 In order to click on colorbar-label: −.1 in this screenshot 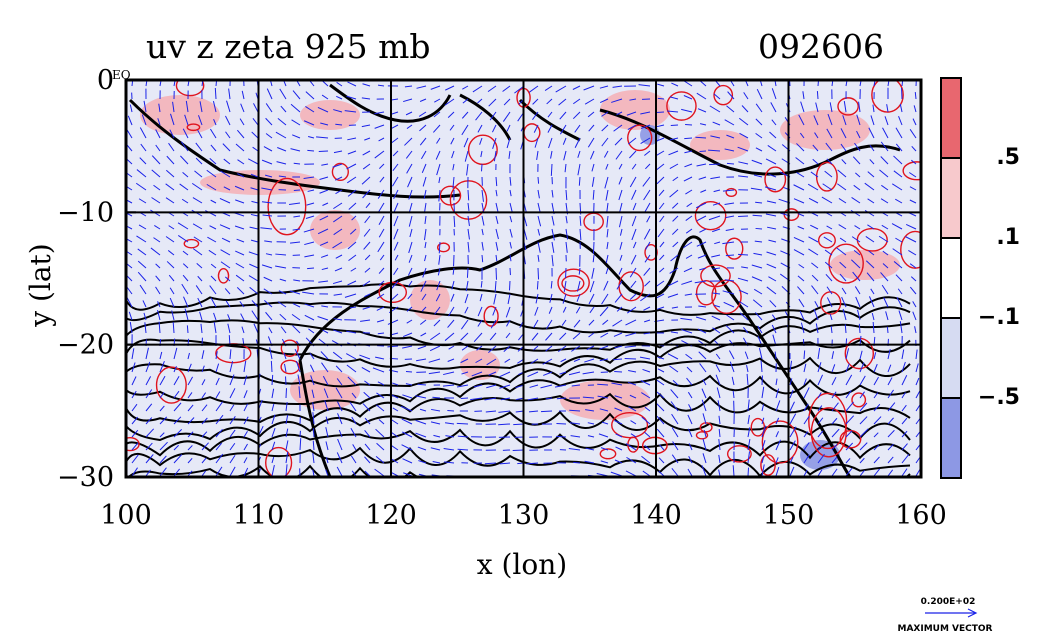, I will do `click(999, 317)`.